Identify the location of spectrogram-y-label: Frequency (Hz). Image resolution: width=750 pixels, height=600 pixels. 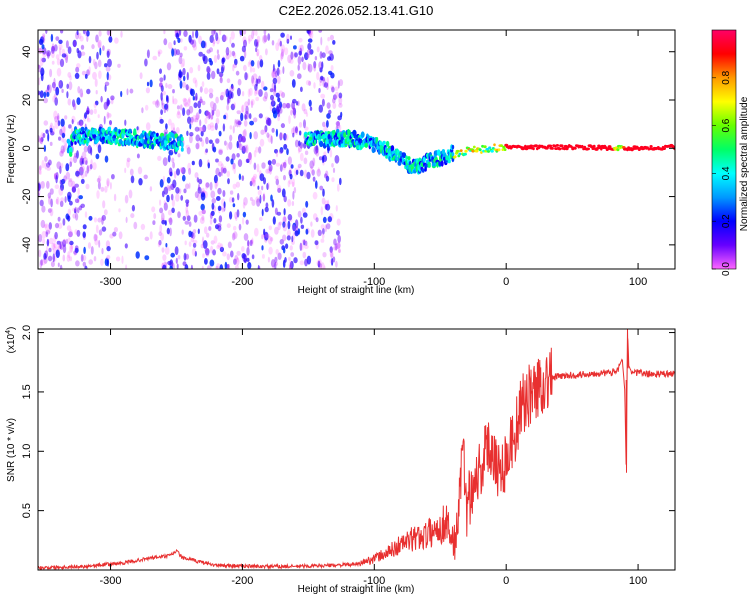
(11, 149).